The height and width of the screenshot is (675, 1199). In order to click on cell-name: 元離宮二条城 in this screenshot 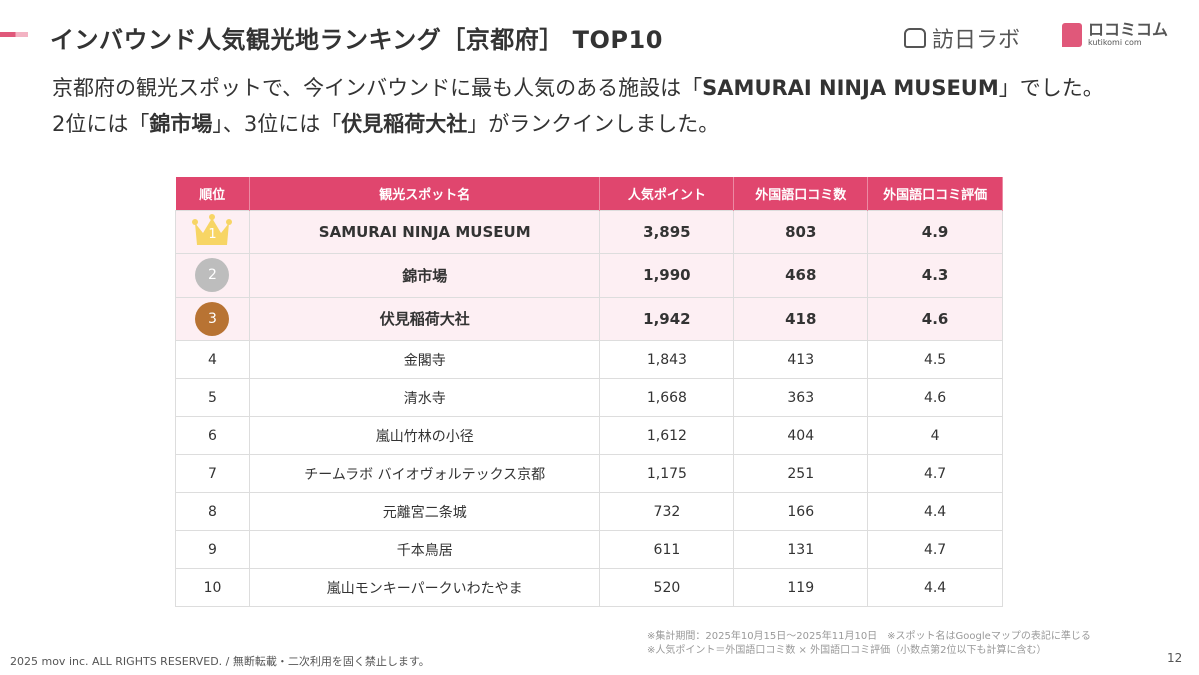, I will do `click(424, 511)`.